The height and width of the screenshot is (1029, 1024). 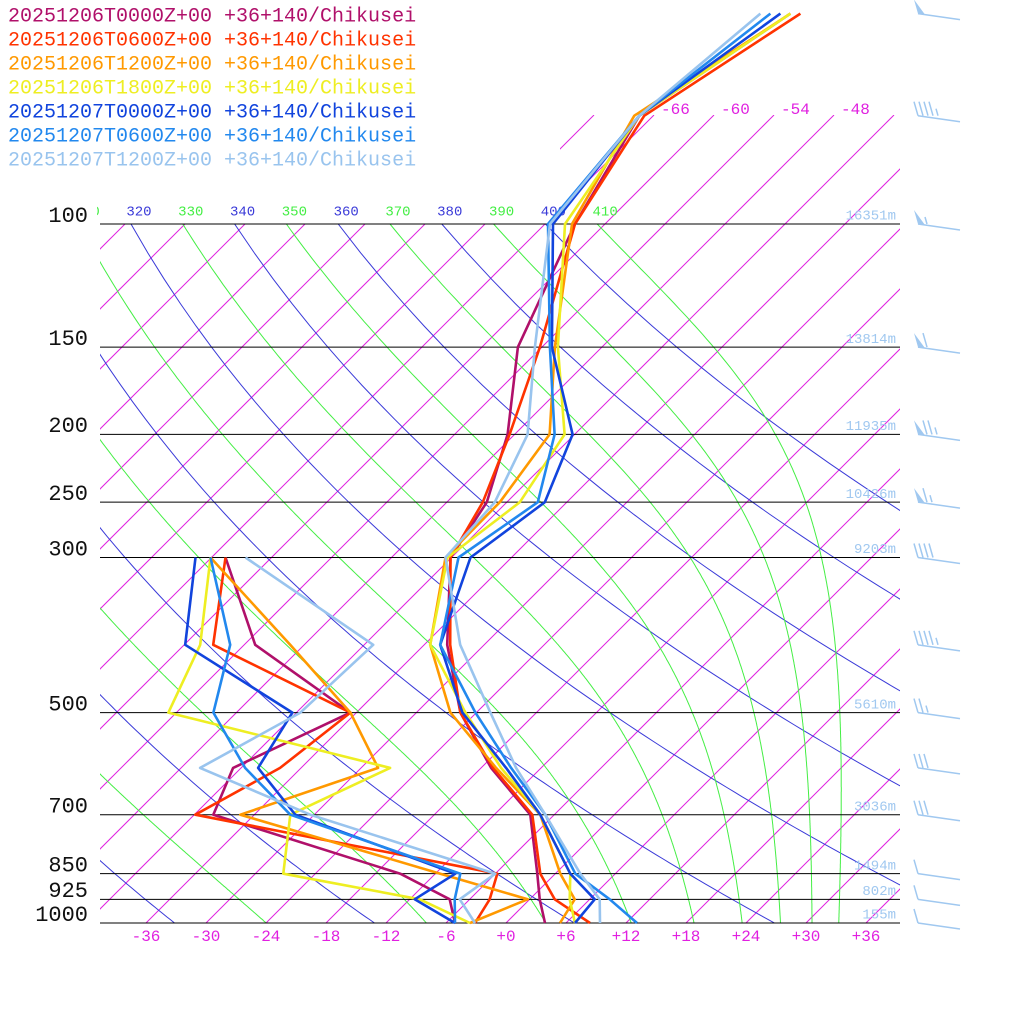 I want to click on x-tick-label: -24, so click(x=266, y=937).